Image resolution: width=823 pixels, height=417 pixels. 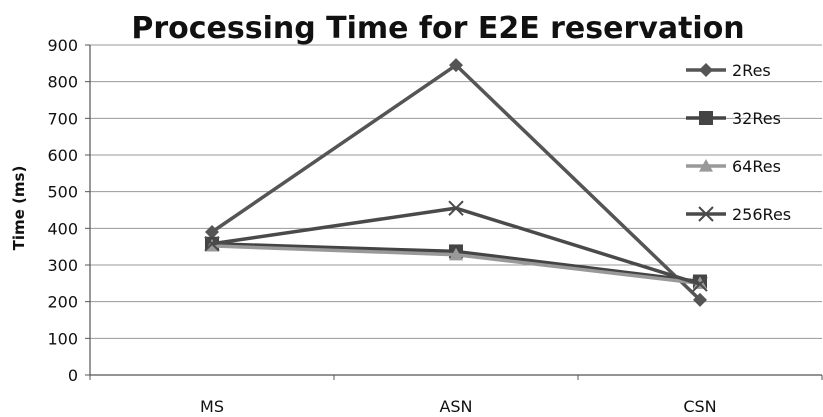 What do you see at coordinates (62, 192) in the screenshot?
I see `y-tick-label: 500` at bounding box center [62, 192].